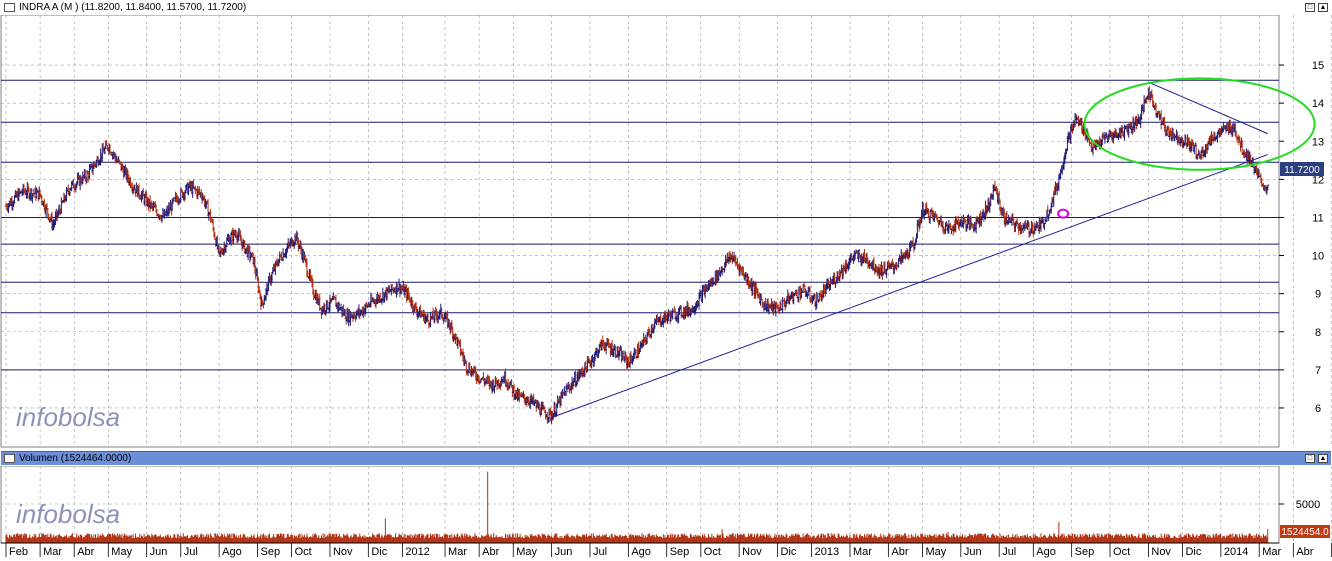 Image resolution: width=1332 pixels, height=561 pixels. What do you see at coordinates (9, 7) in the screenshot?
I see `window-menu-icon` at bounding box center [9, 7].